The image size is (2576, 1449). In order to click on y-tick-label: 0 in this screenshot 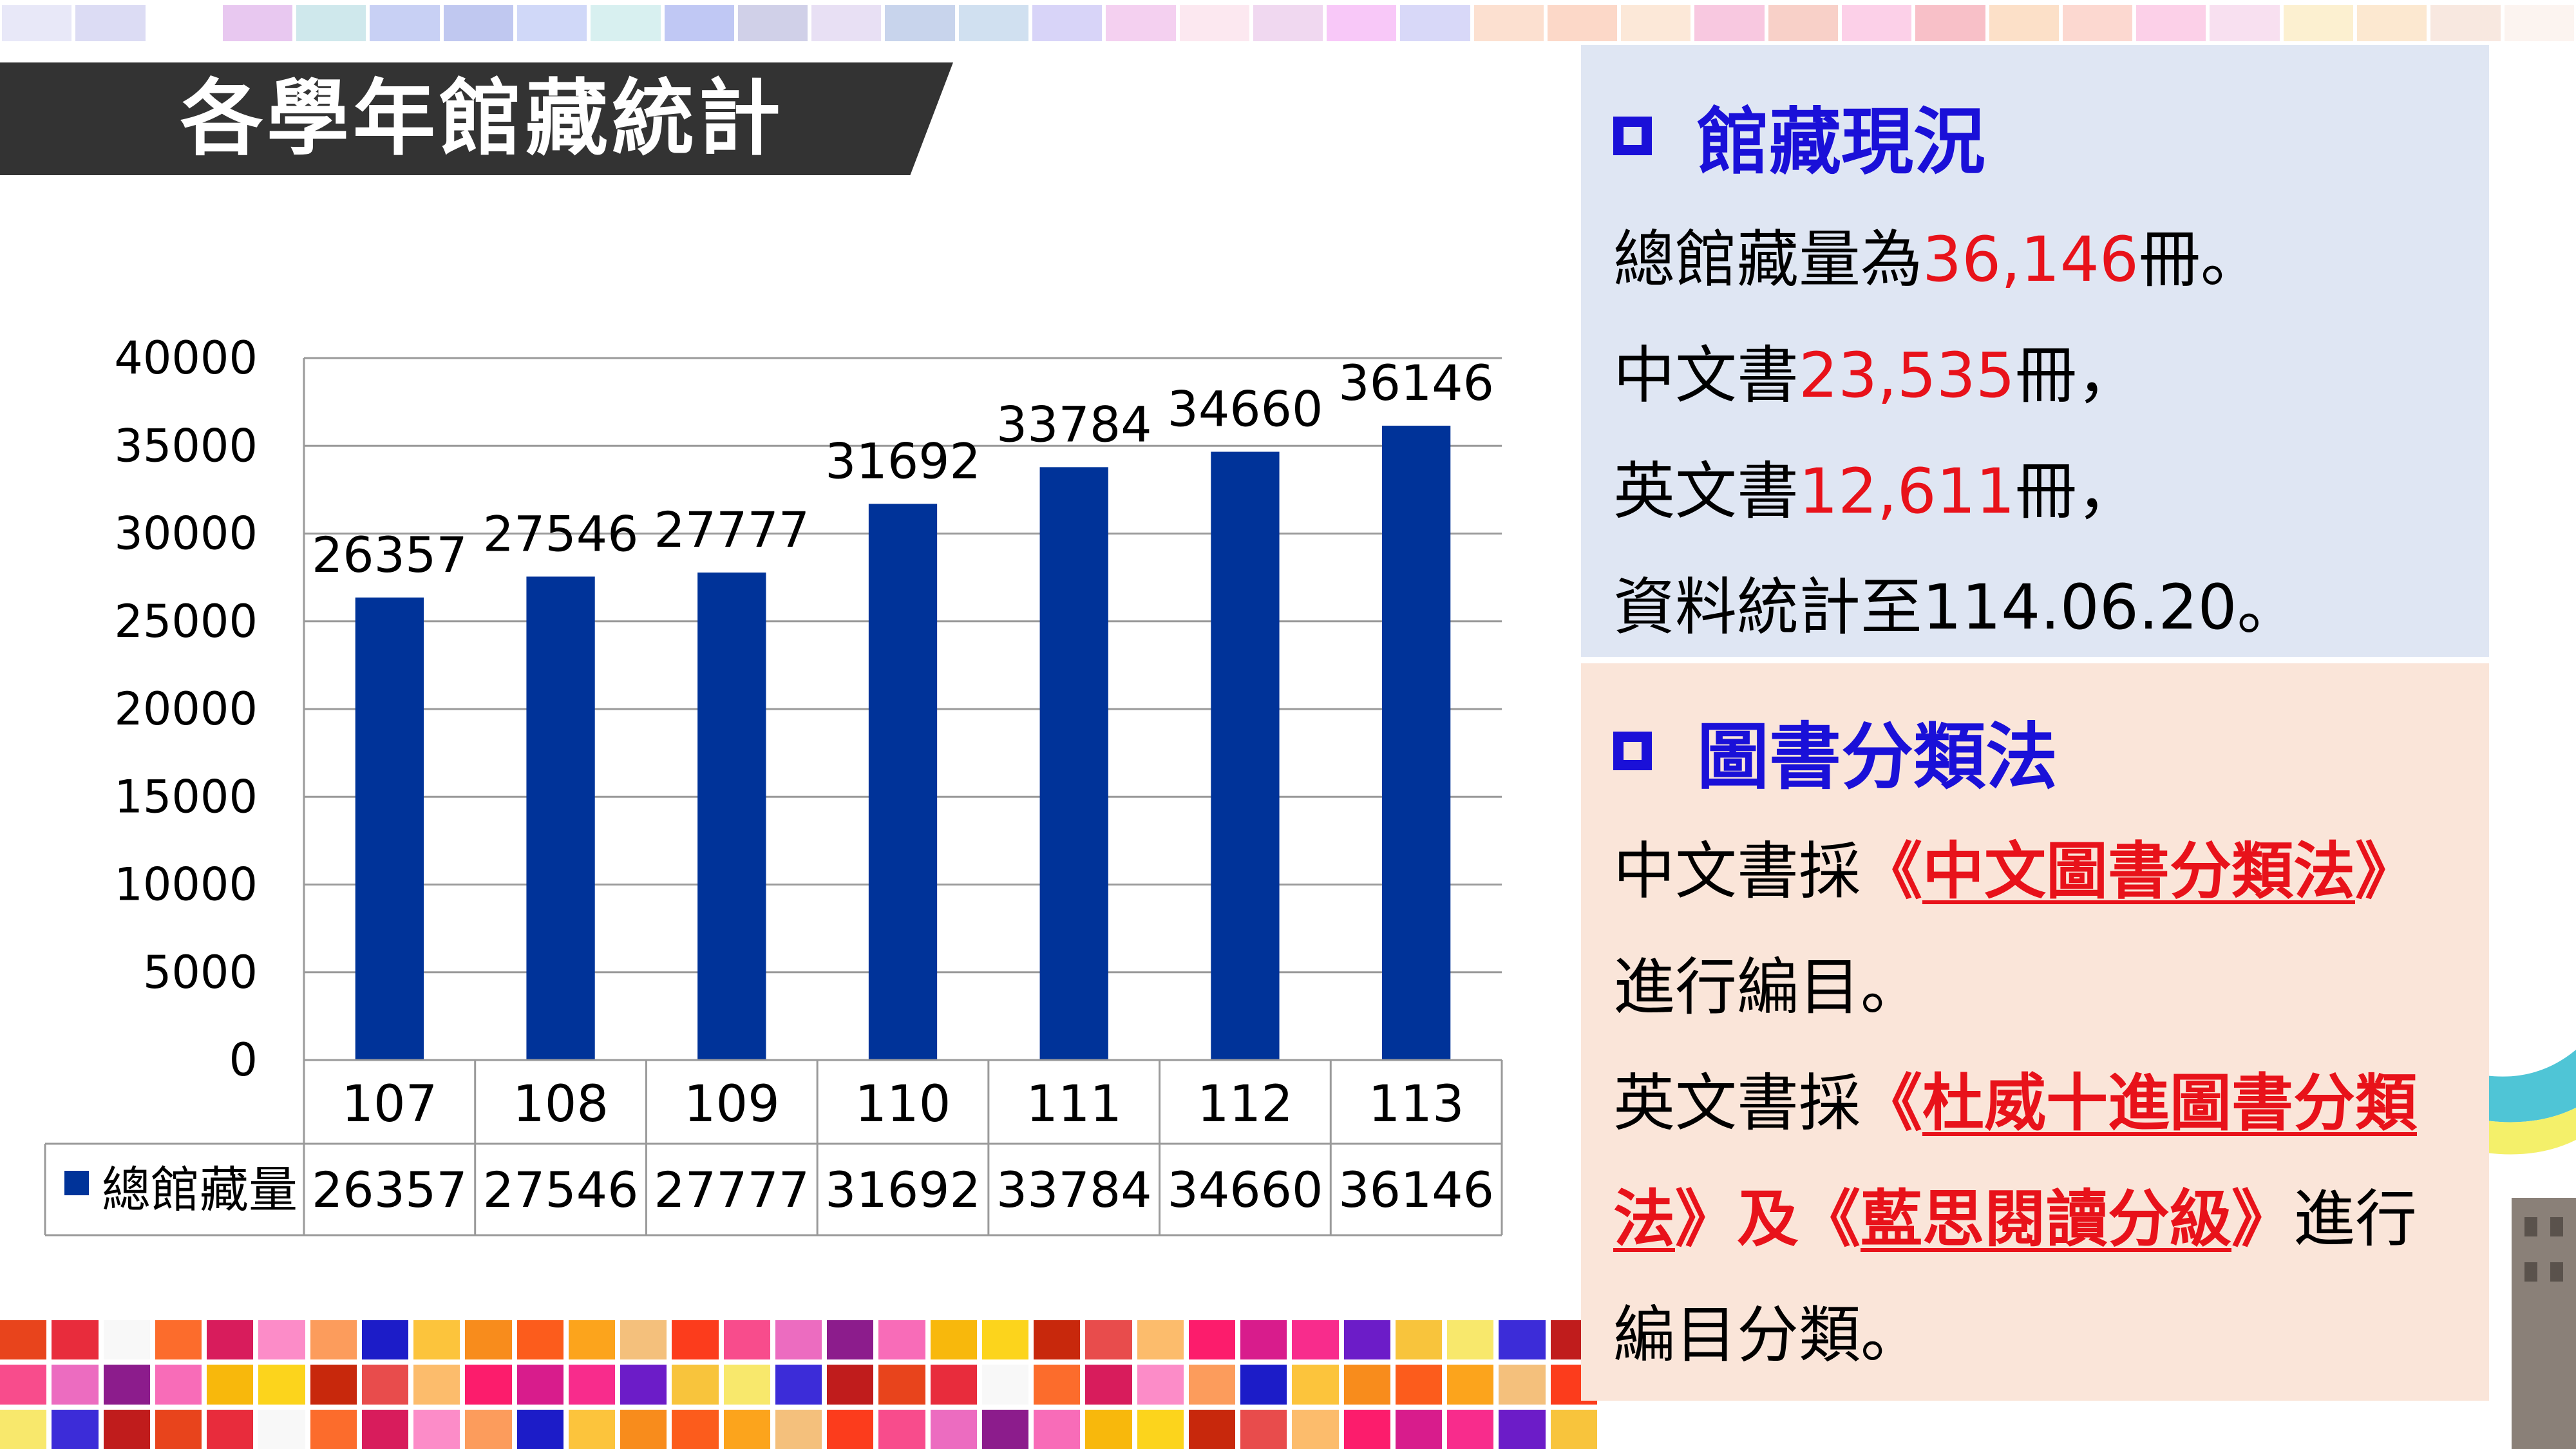, I will do `click(243, 1060)`.